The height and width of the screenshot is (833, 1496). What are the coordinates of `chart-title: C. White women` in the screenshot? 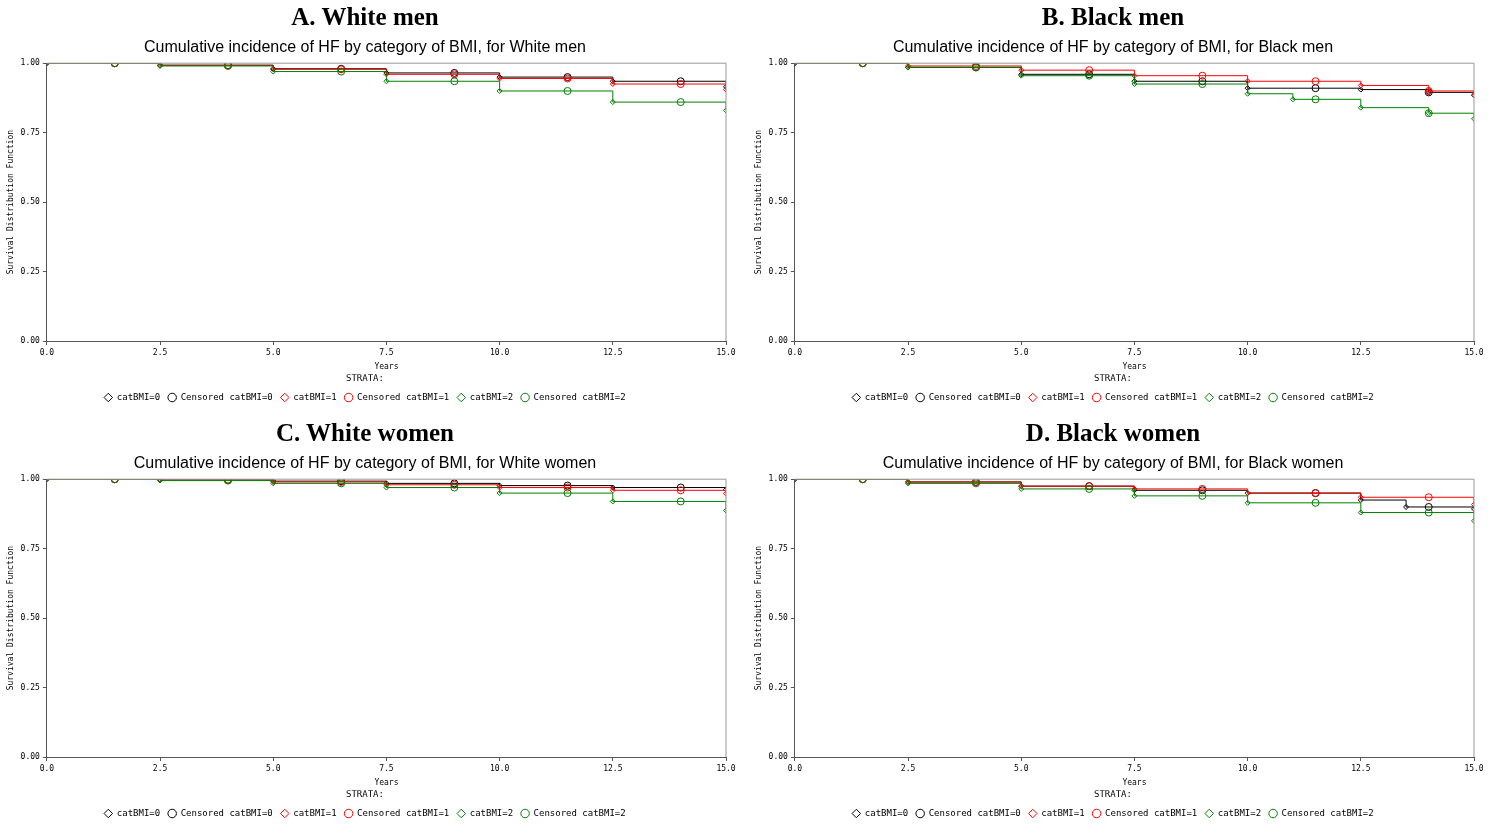 It's located at (365, 433).